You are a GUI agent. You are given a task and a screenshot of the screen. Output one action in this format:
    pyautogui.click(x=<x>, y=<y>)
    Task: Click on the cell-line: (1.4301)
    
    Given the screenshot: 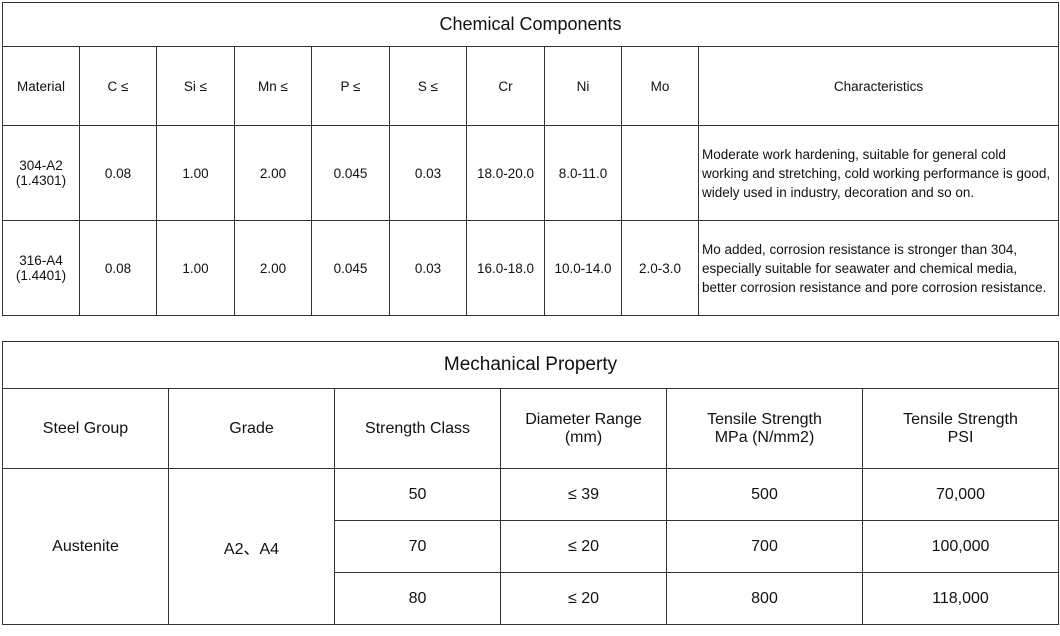 What is the action you would take?
    pyautogui.click(x=41, y=180)
    